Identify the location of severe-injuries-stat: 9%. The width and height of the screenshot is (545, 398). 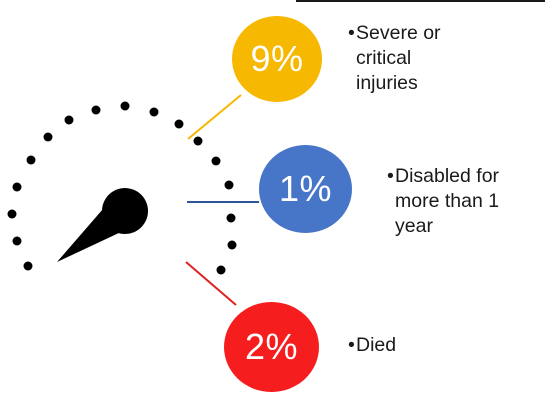
(277, 59).